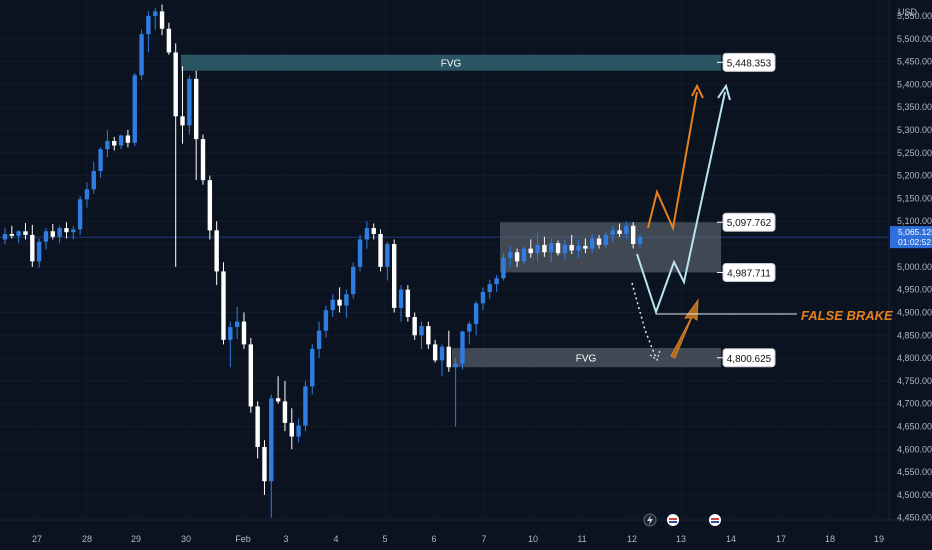 This screenshot has height=550, width=932. I want to click on price-label-4800: 4,800.625, so click(749, 359).